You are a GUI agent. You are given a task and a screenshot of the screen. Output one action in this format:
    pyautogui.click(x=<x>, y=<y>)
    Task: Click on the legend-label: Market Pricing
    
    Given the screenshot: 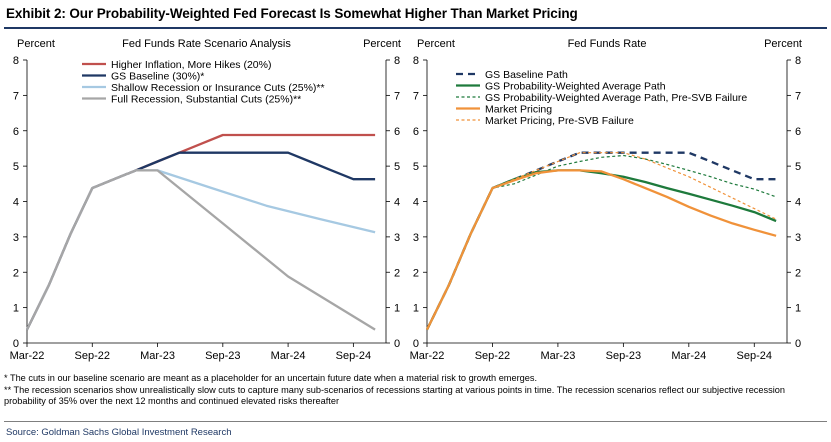 What is the action you would take?
    pyautogui.click(x=518, y=109)
    